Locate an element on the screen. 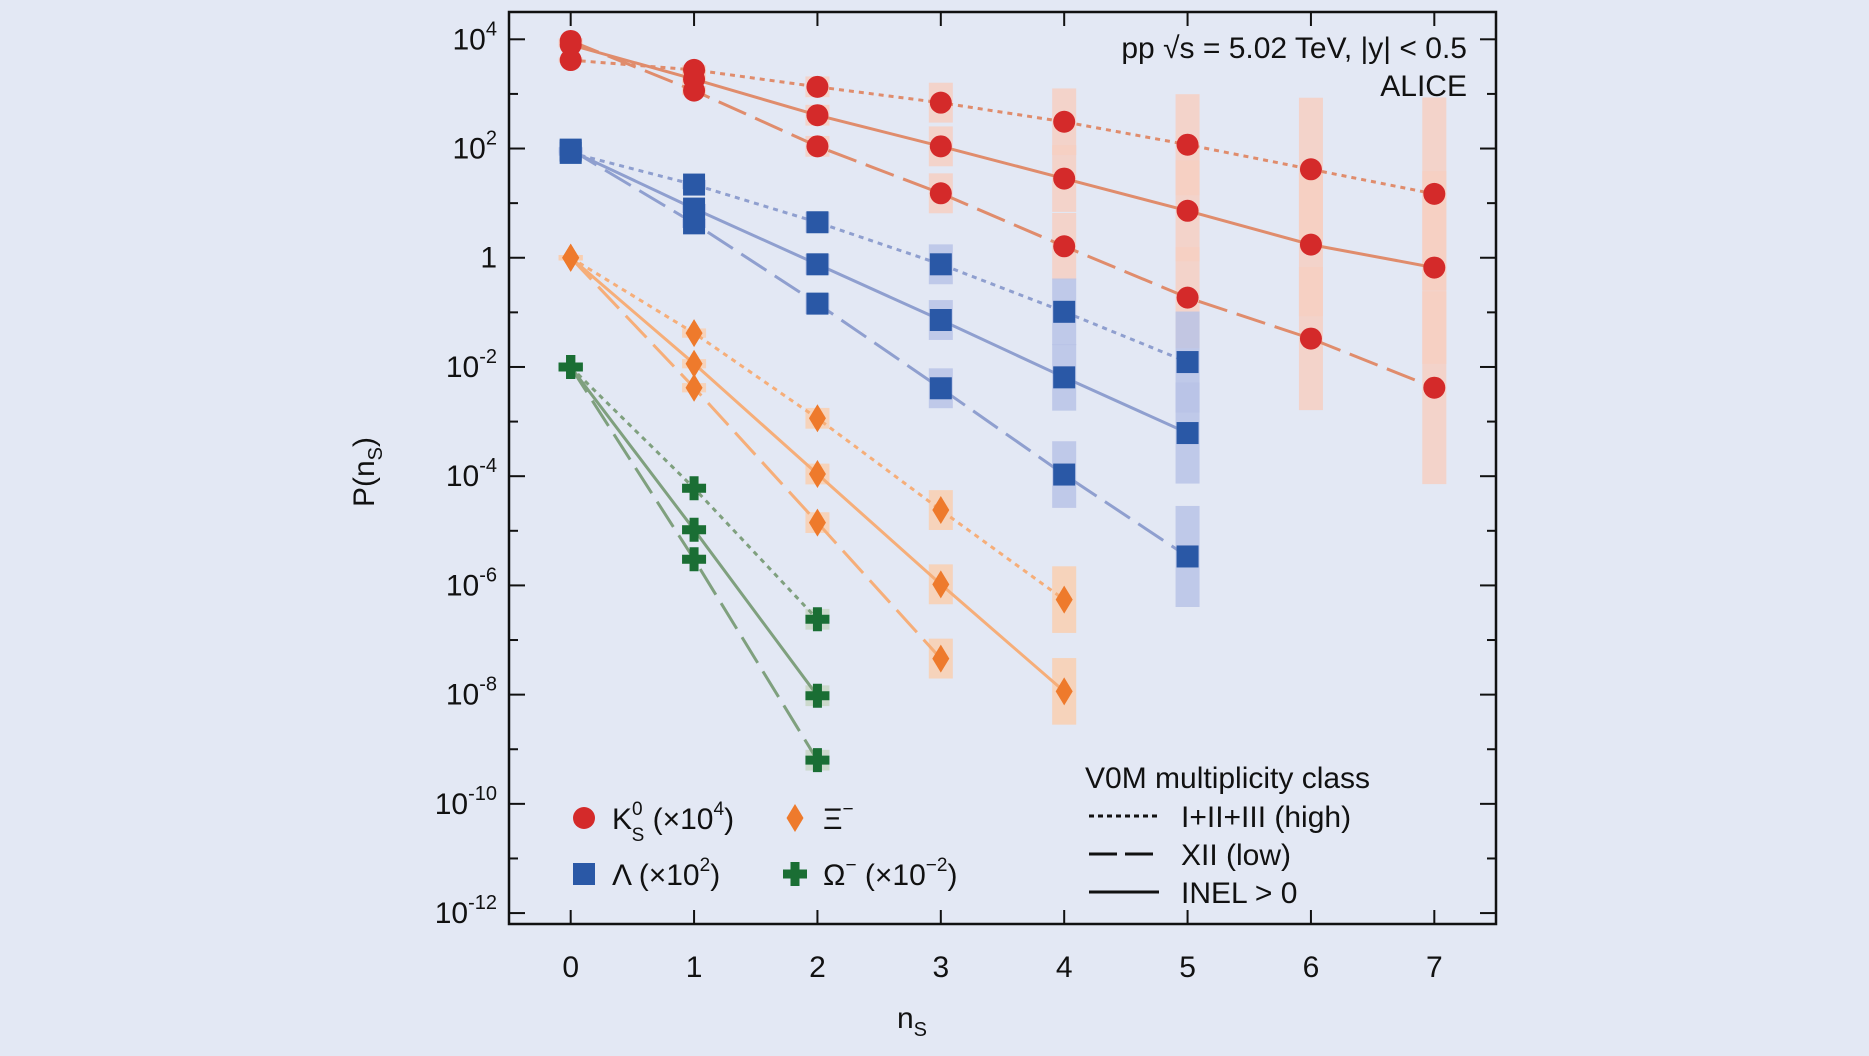  fit-line-k0s-high is located at coordinates (1002, 127).